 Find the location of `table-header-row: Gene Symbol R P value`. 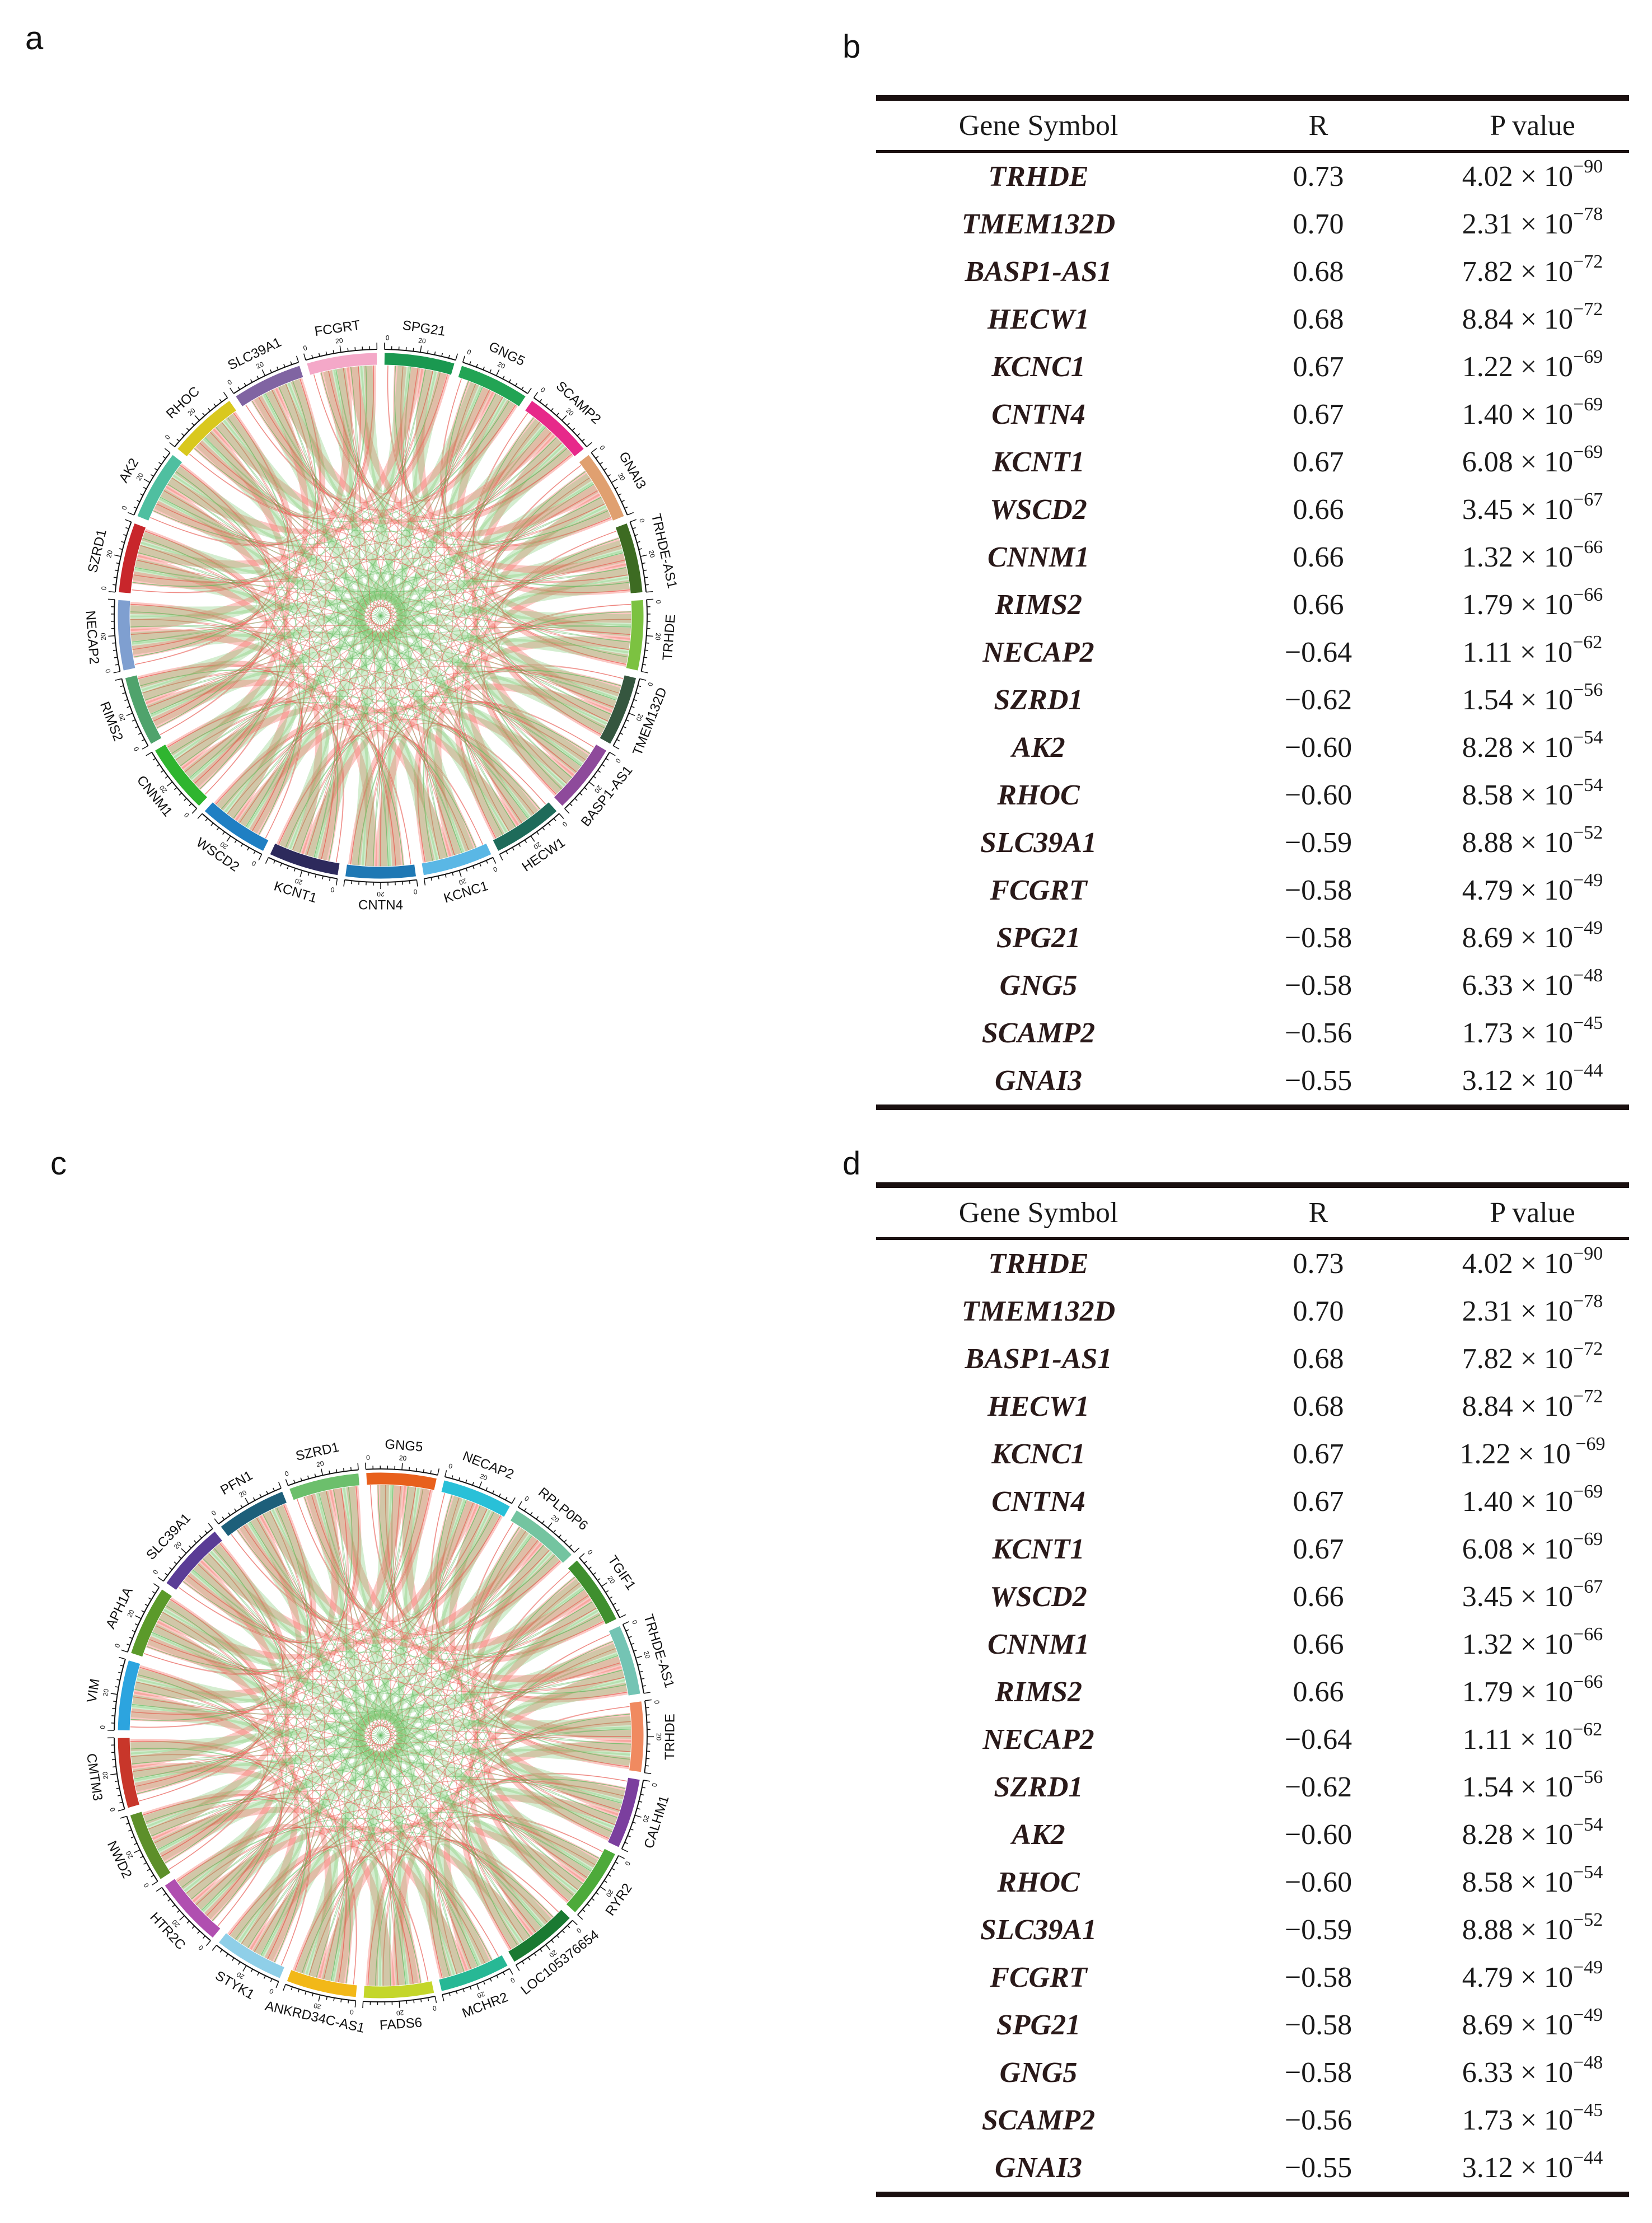

table-header-row: Gene Symbol R P value is located at coordinates (1252, 1213).